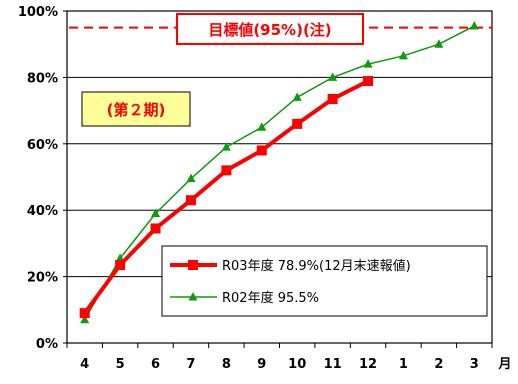 The width and height of the screenshot is (518, 384). I want to click on target-label-box, so click(270, 29).